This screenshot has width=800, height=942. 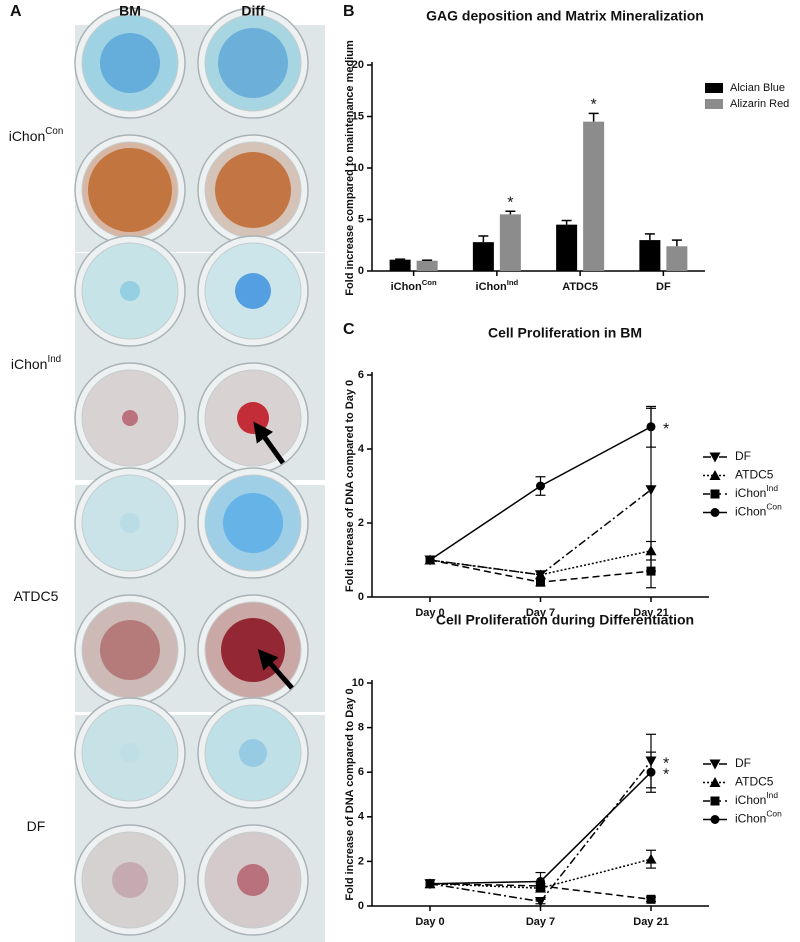 What do you see at coordinates (349, 329) in the screenshot?
I see `panel-label: C` at bounding box center [349, 329].